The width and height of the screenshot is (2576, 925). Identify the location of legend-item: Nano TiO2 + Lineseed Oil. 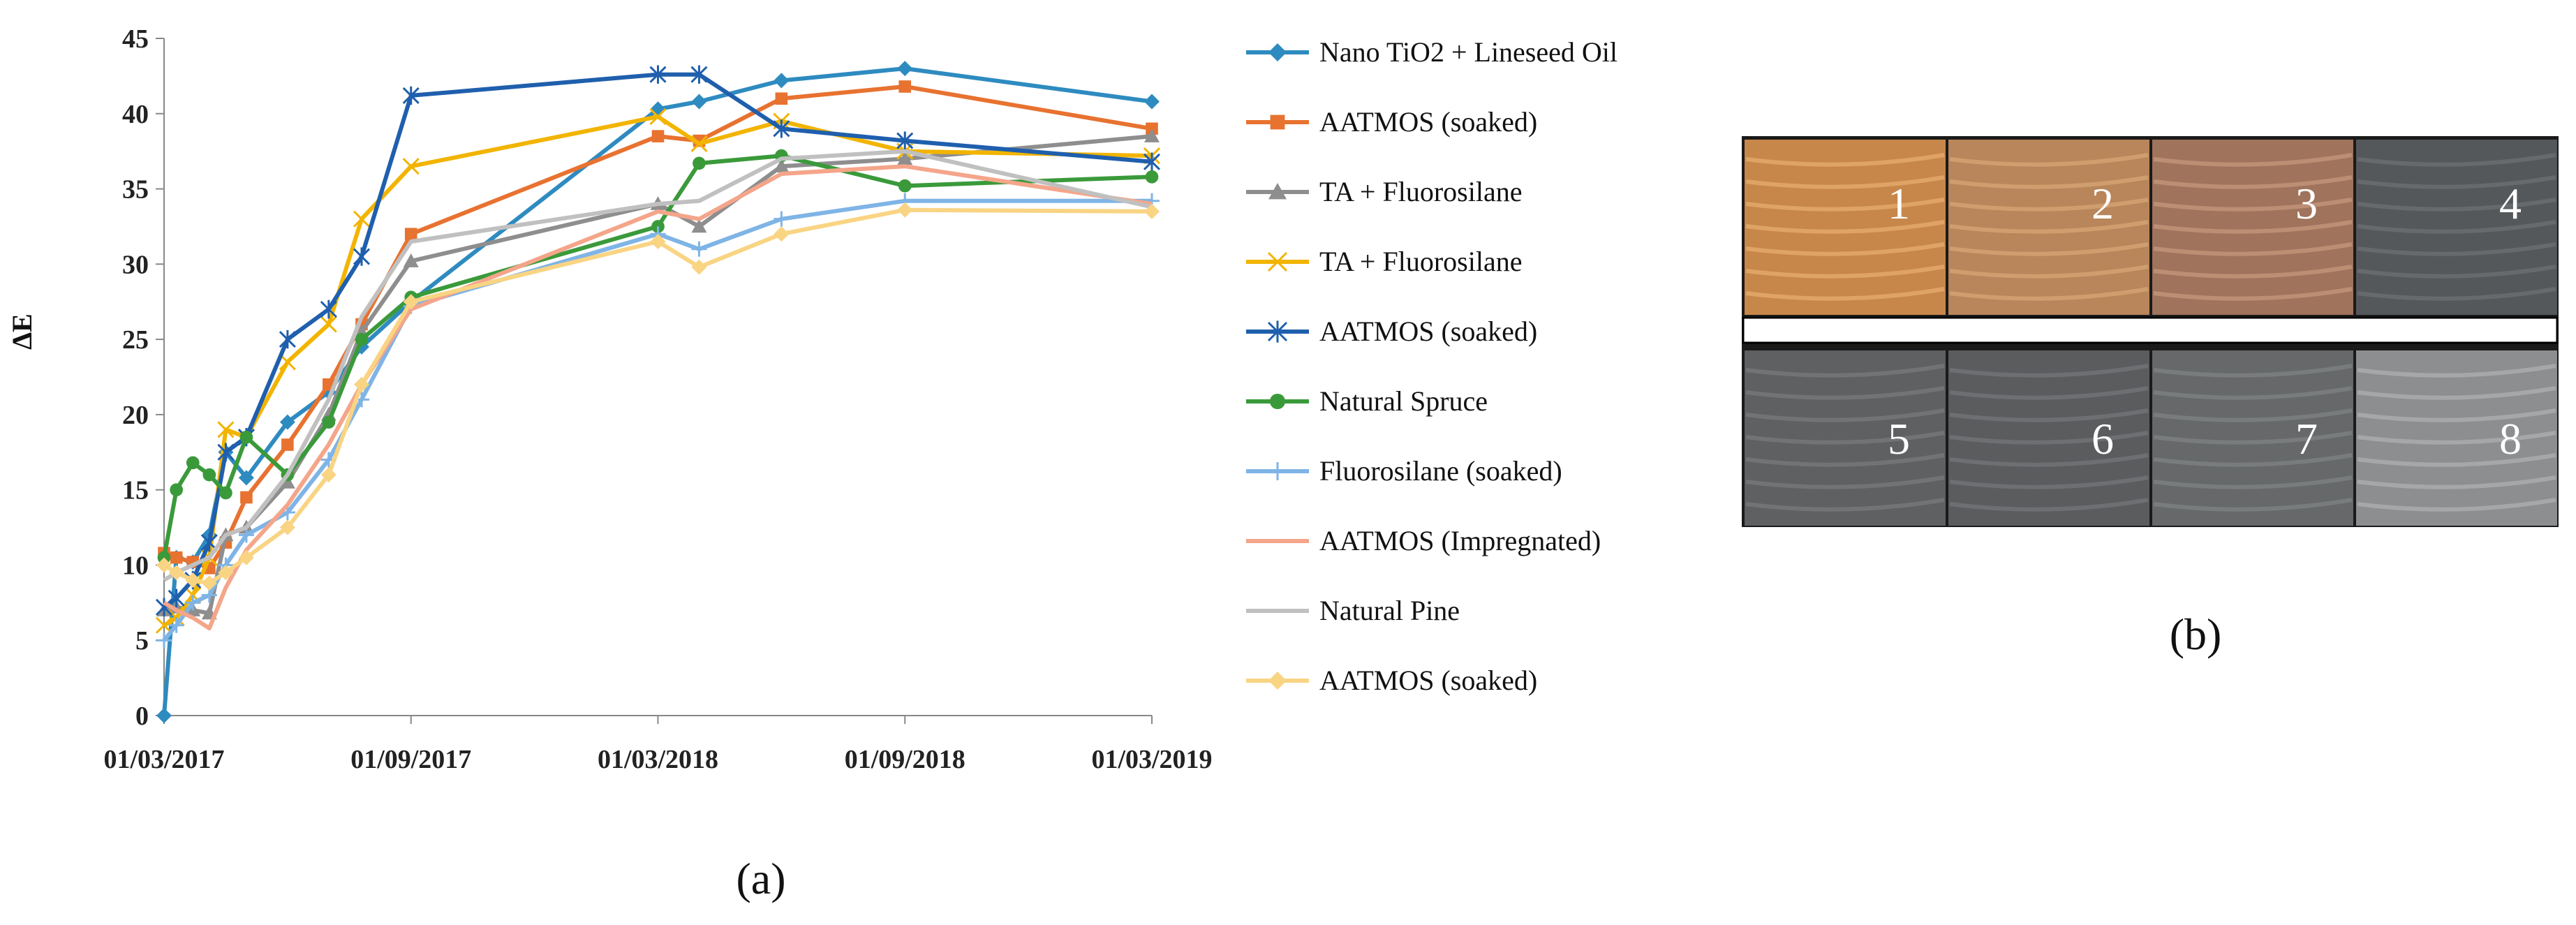
(1432, 52).